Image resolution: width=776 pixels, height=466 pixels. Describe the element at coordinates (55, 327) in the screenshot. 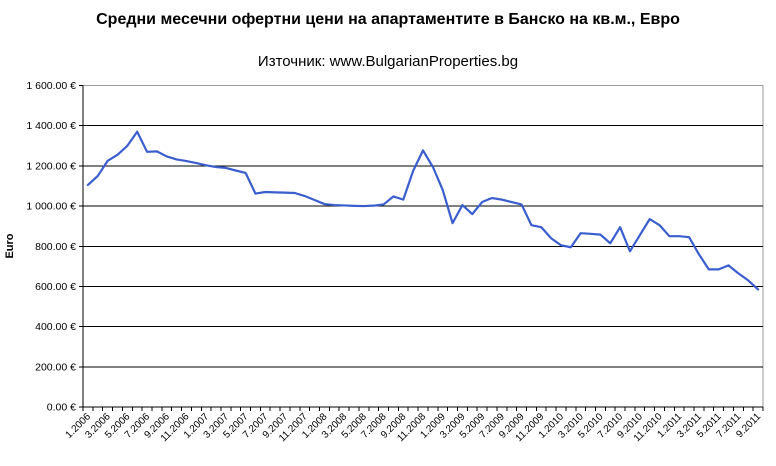

I see `y-tick-label: 400.00 €` at that location.